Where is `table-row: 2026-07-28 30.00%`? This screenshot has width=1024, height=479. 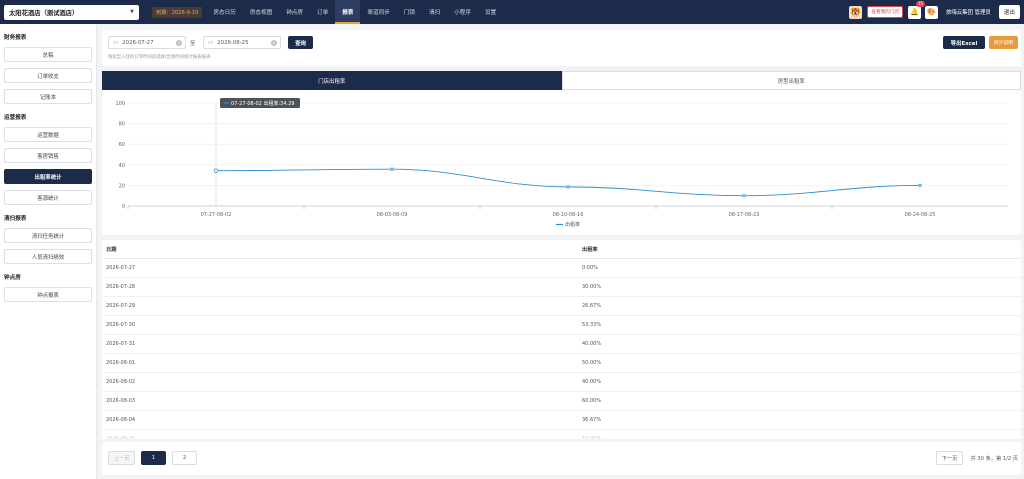
table-row: 2026-07-28 30.00% is located at coordinates (561, 287).